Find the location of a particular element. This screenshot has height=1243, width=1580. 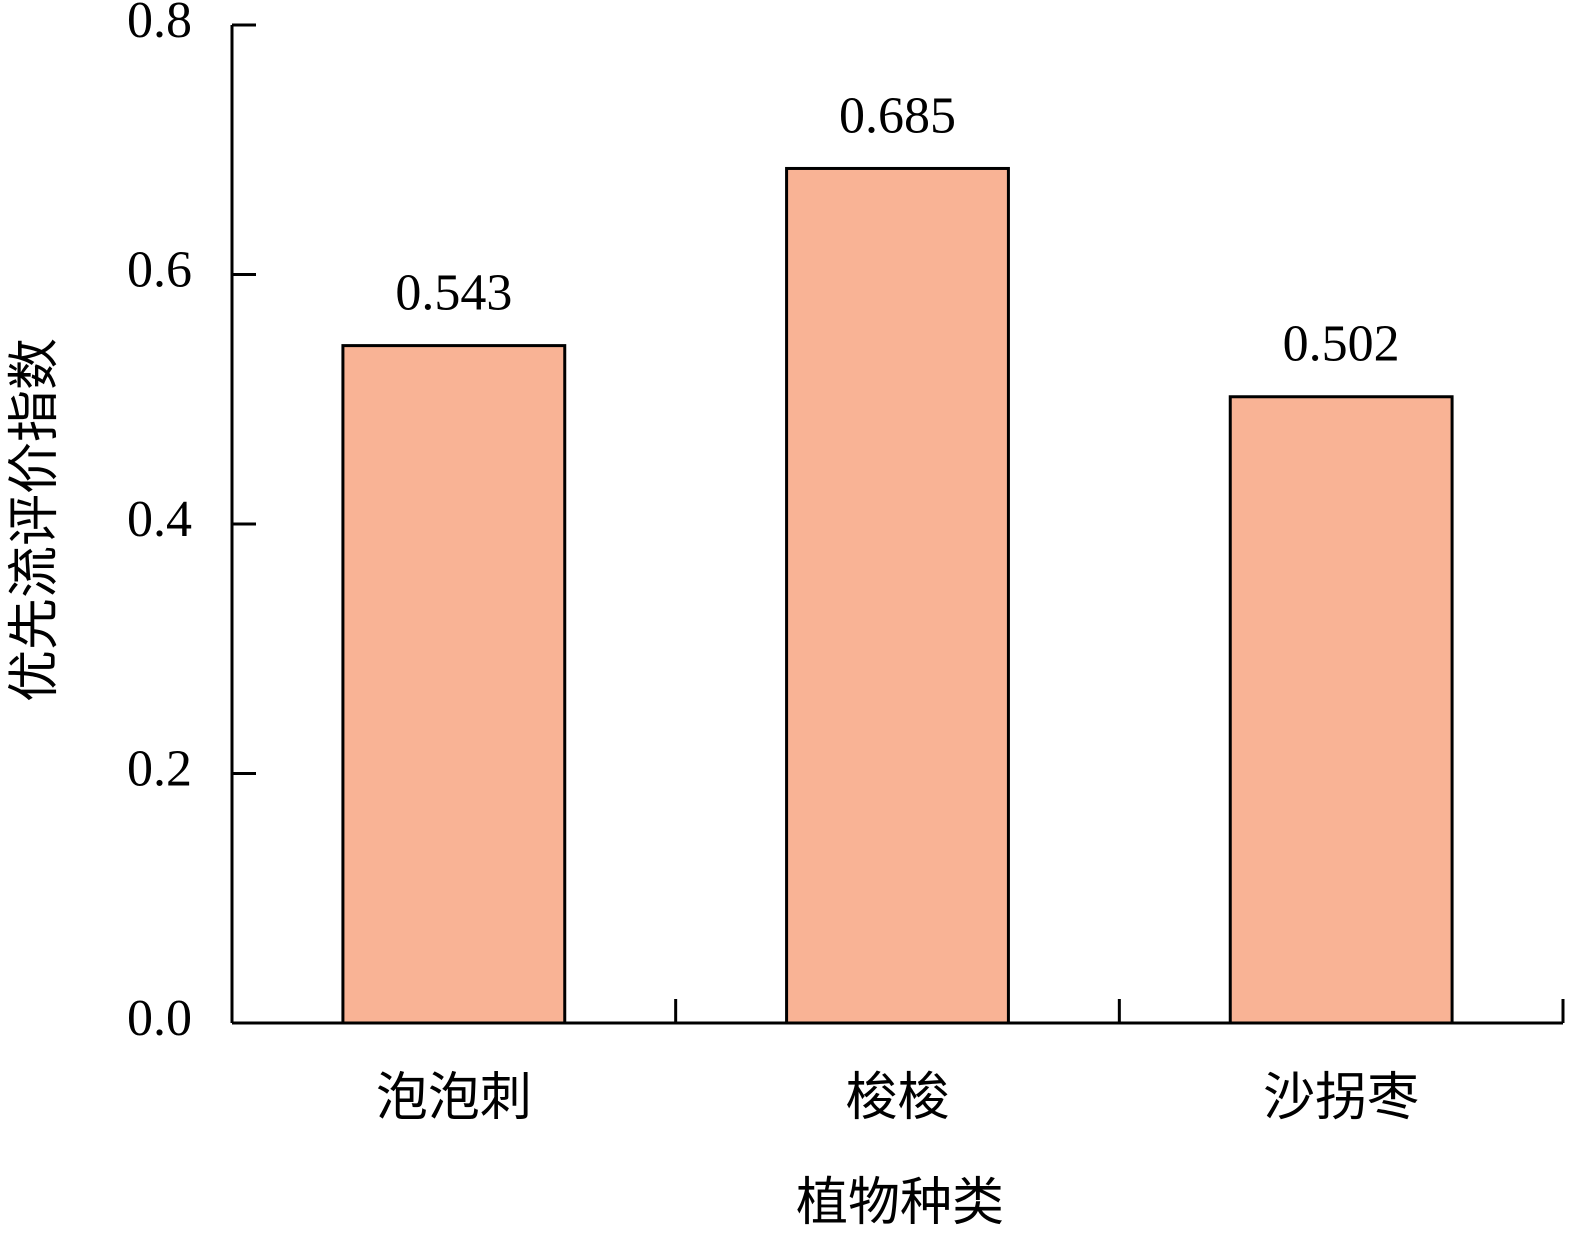

x-tick-label: 梭梭 is located at coordinates (897, 1098).